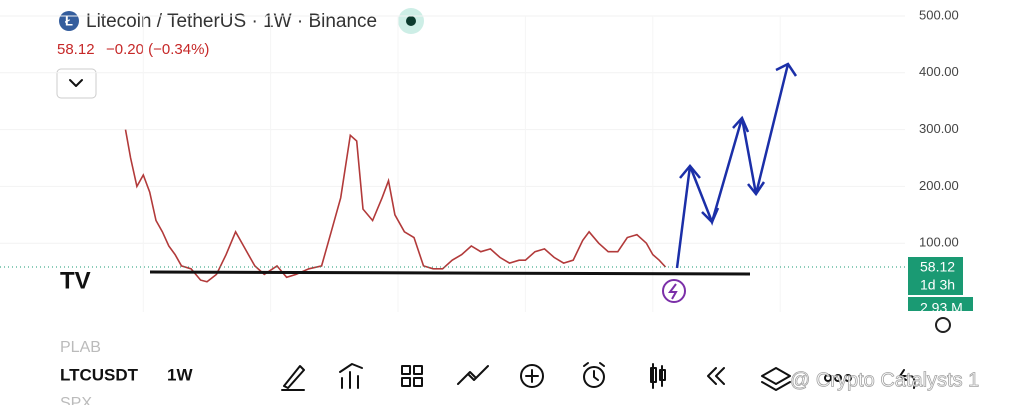 The width and height of the screenshot is (1024, 410). Describe the element at coordinates (293, 378) in the screenshot. I see `draw-tool` at that location.